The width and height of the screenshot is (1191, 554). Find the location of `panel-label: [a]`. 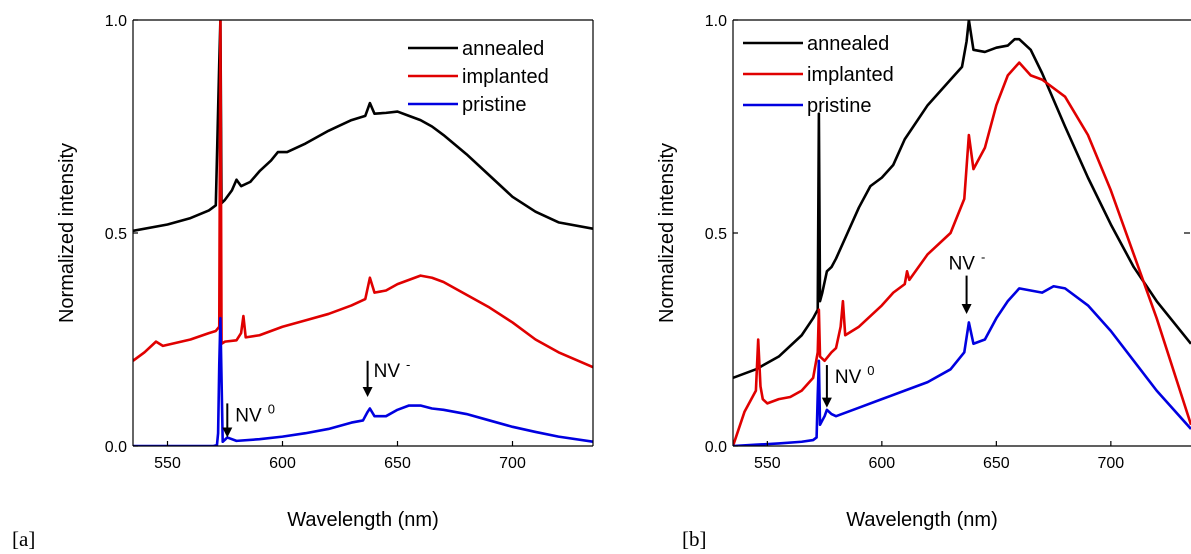

panel-label: [a] is located at coordinates (23, 539).